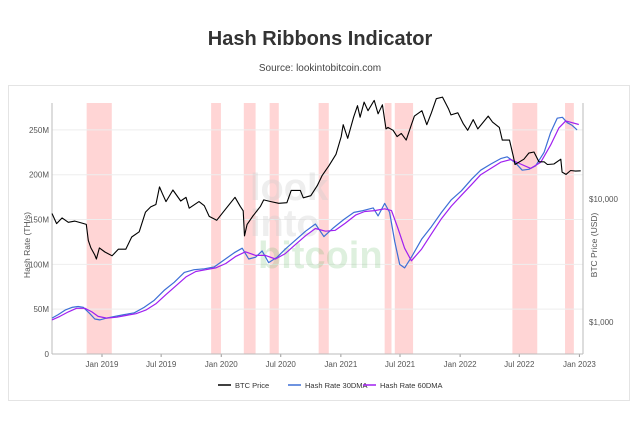 The width and height of the screenshot is (640, 428). Describe the element at coordinates (281, 364) in the screenshot. I see `x-tick-label: Jul 2020` at that location.